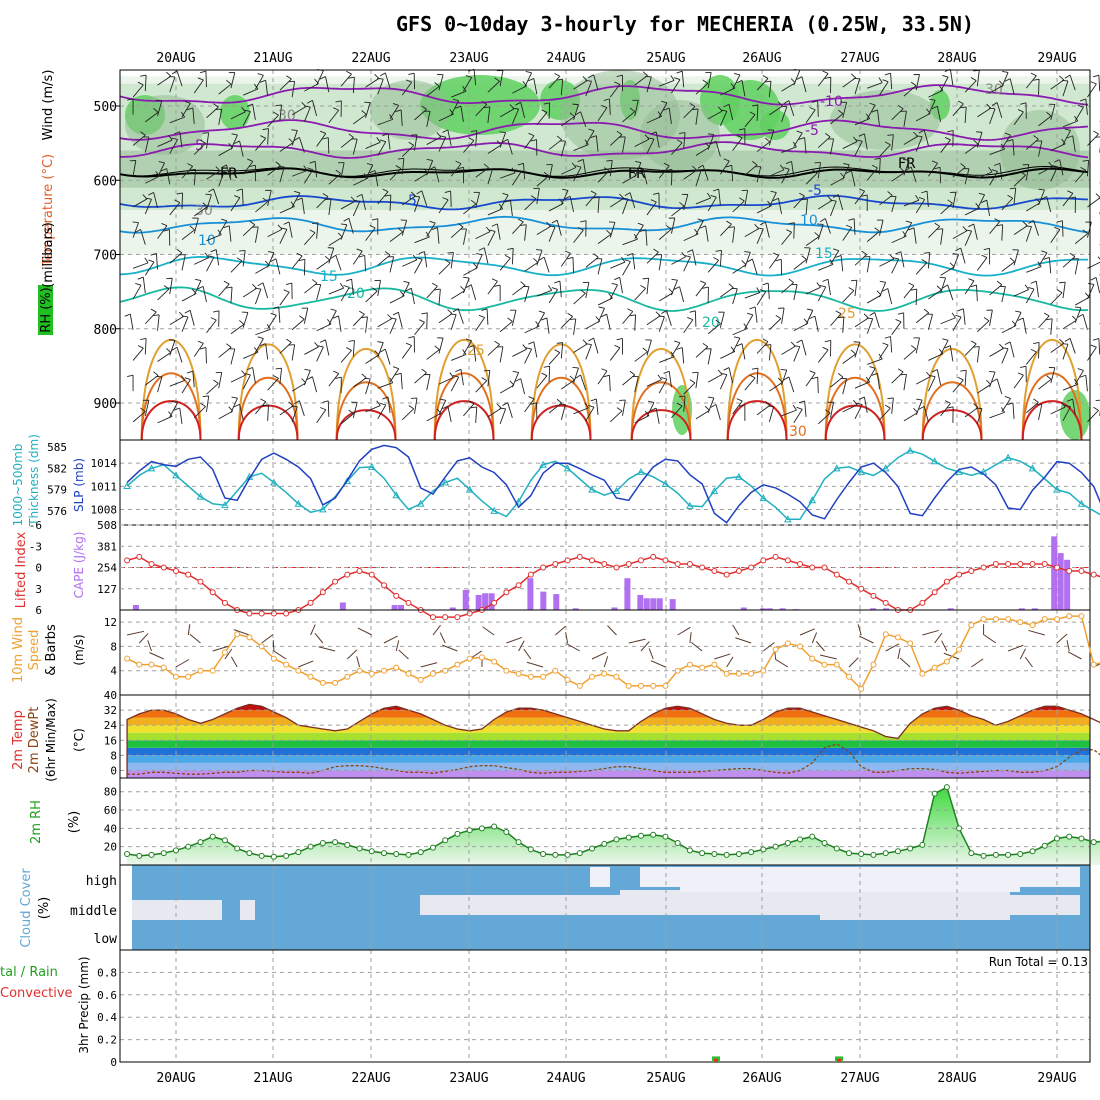  I want to click on tick-label: 0.8, so click(107, 972).